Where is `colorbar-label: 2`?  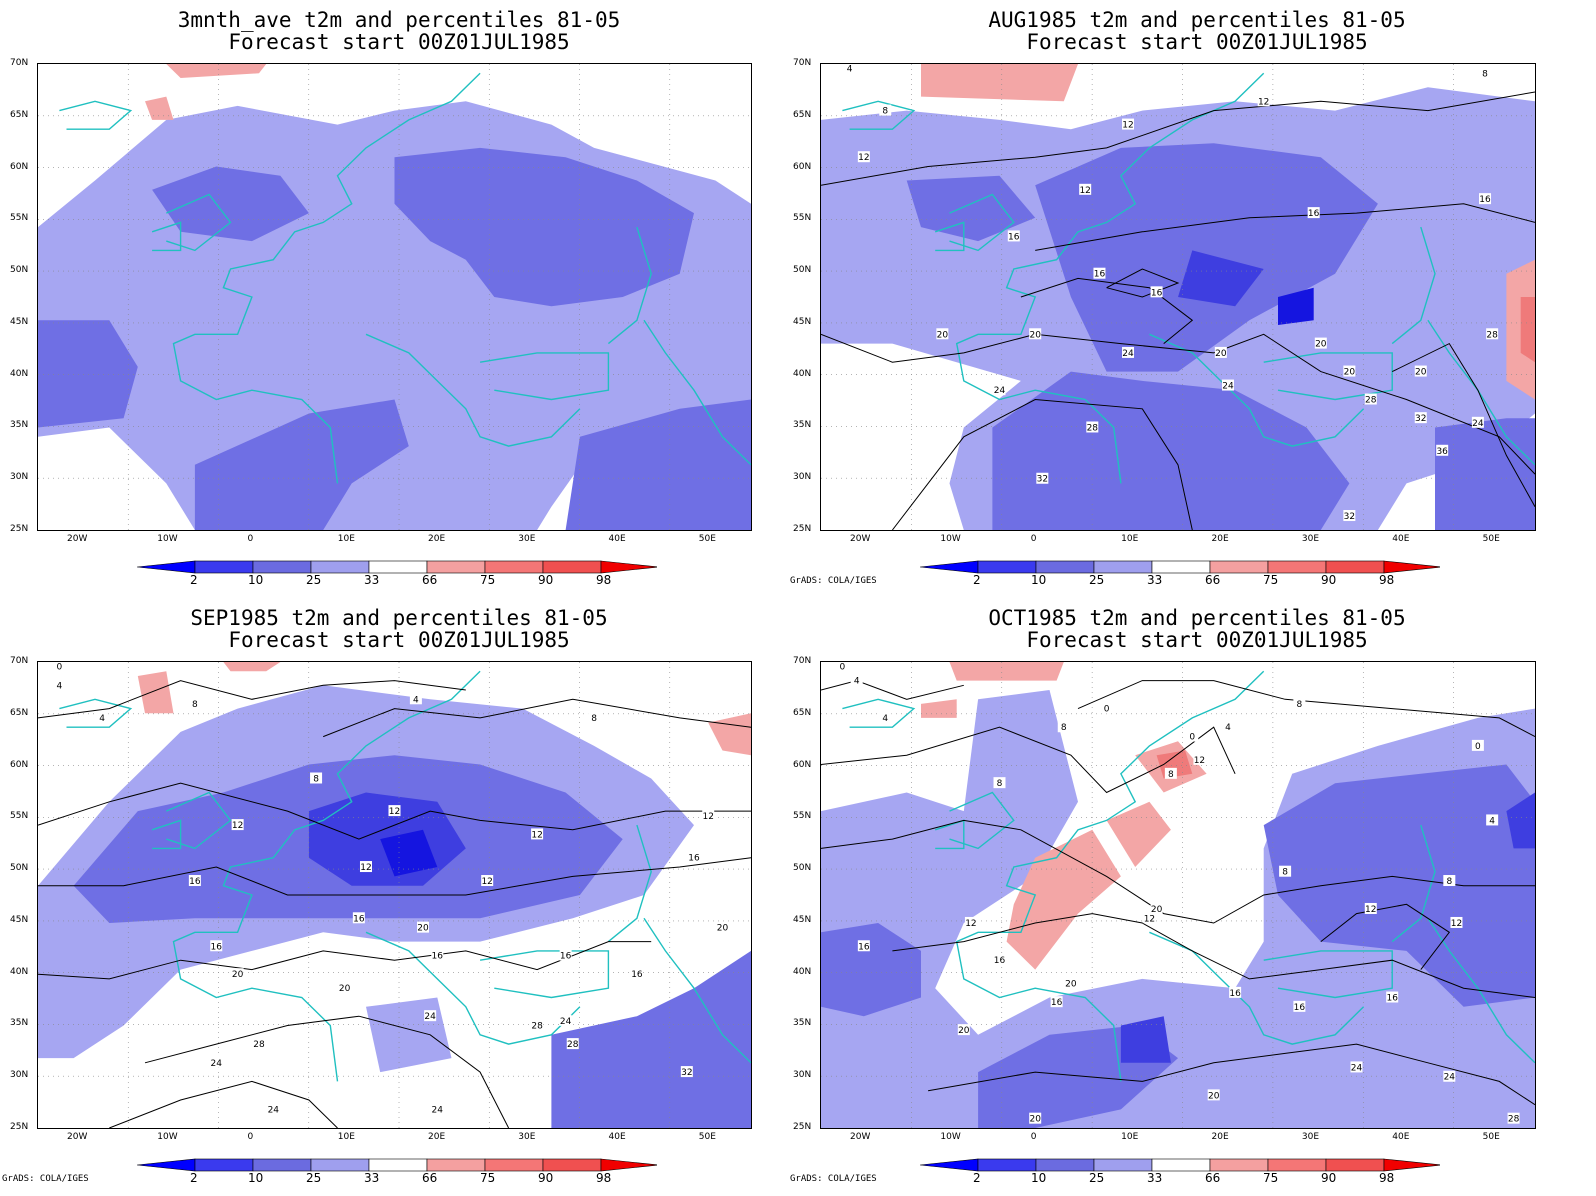
colorbar-label: 2 is located at coordinates (194, 580).